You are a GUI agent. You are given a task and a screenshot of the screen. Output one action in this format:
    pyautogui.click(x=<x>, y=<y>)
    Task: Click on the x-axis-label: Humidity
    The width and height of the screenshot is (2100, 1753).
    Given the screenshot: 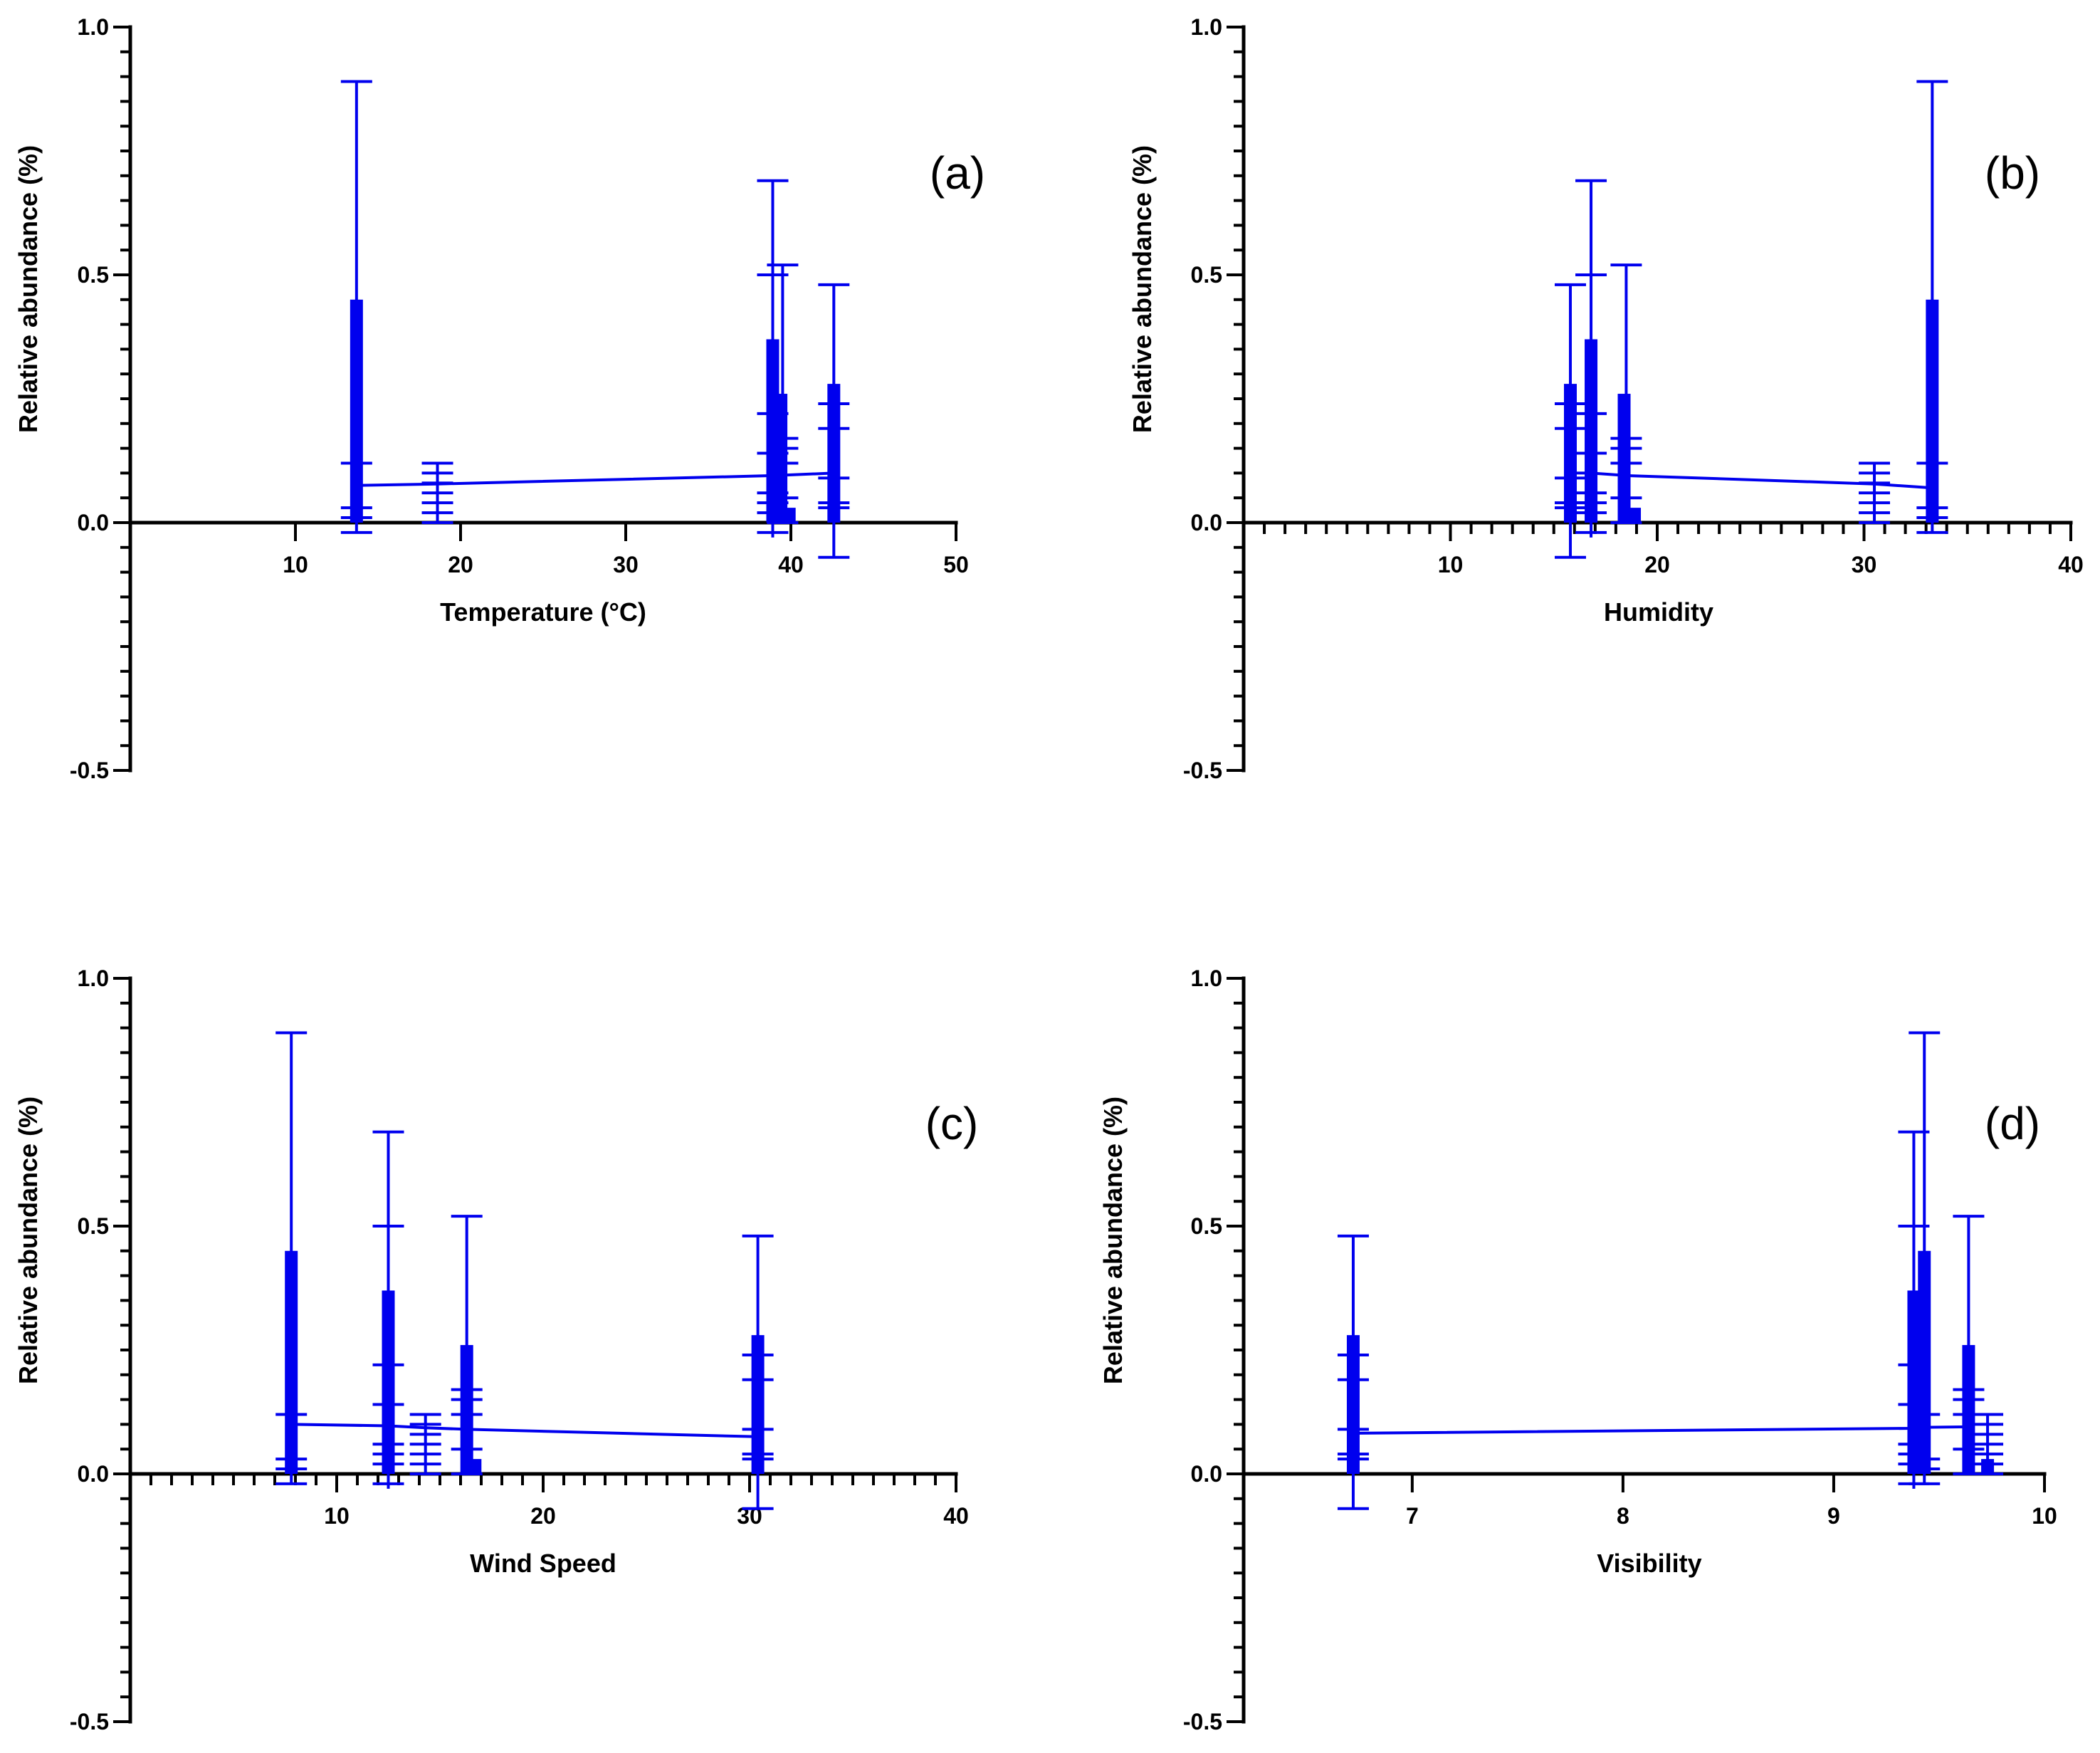 What is the action you would take?
    pyautogui.click(x=1658, y=612)
    